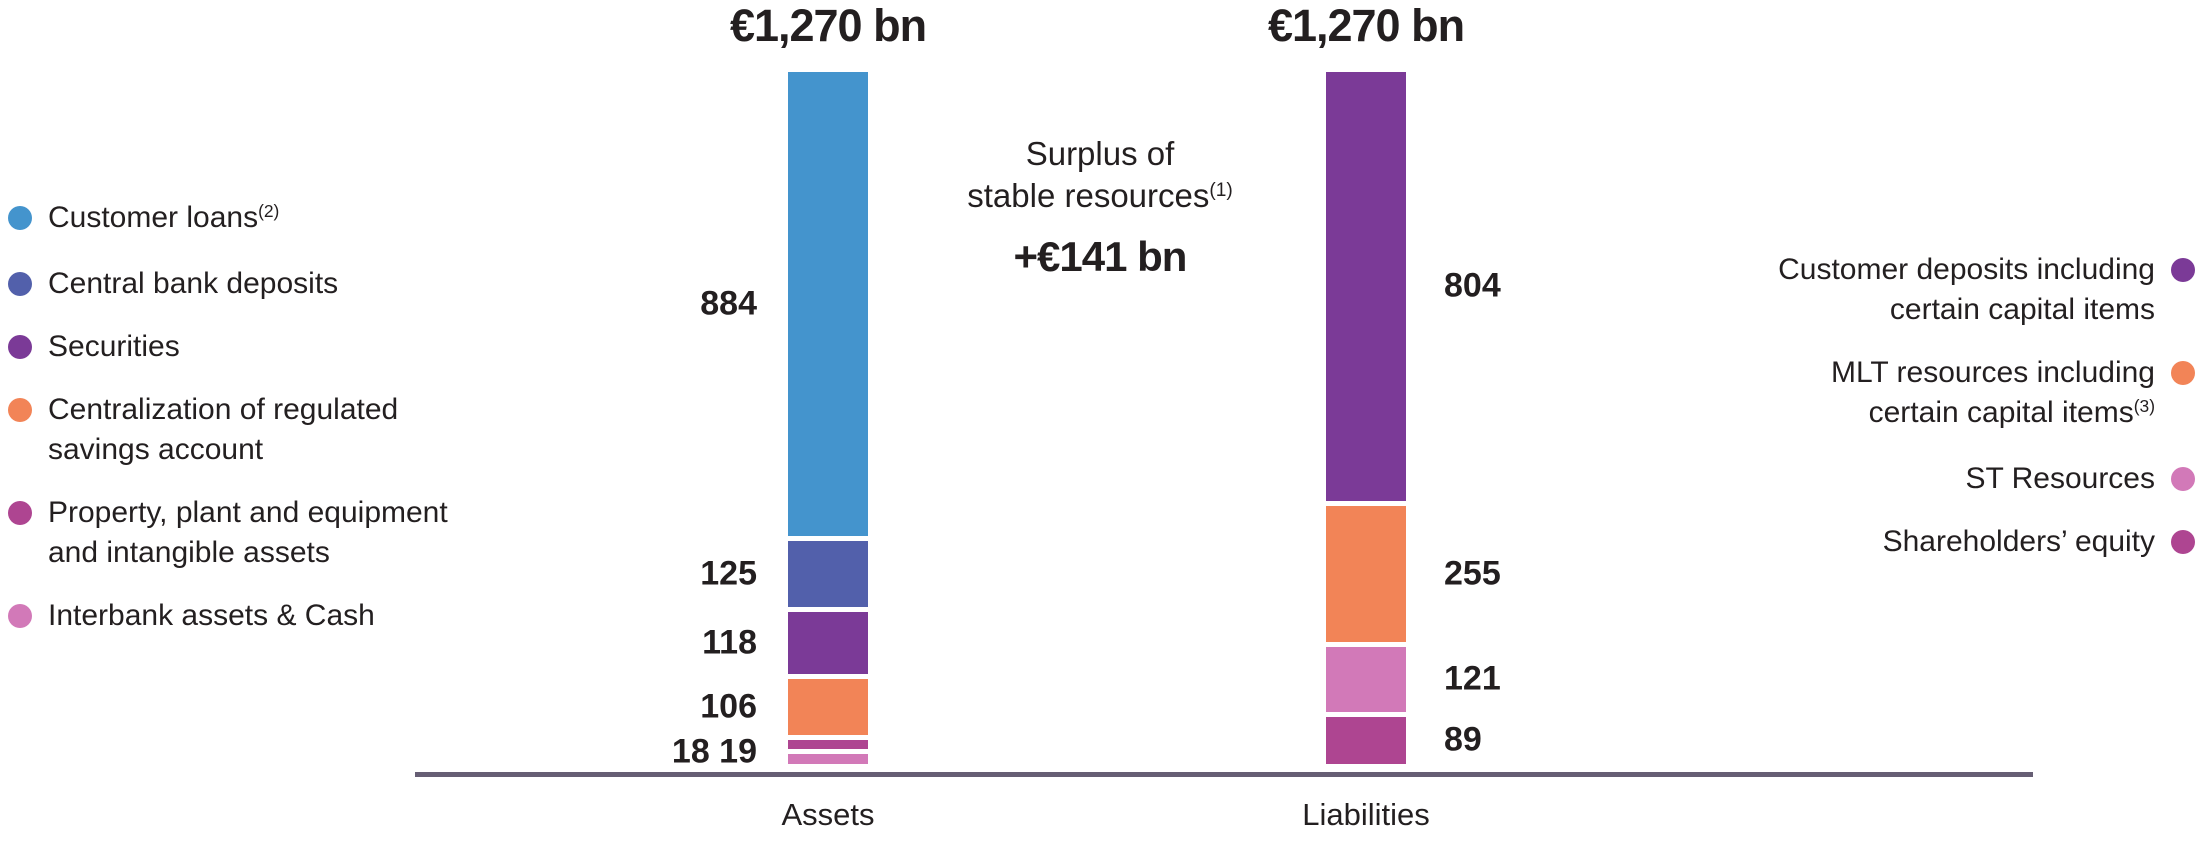  I want to click on value-label-customer-loans: 884, so click(728, 303).